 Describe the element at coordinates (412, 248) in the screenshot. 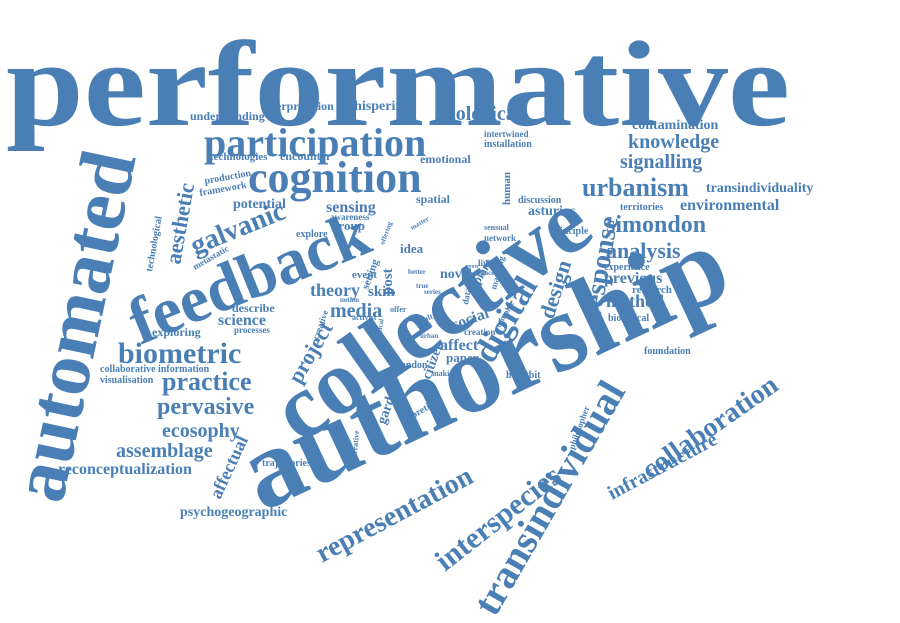

I see `word-idea: idea` at that location.